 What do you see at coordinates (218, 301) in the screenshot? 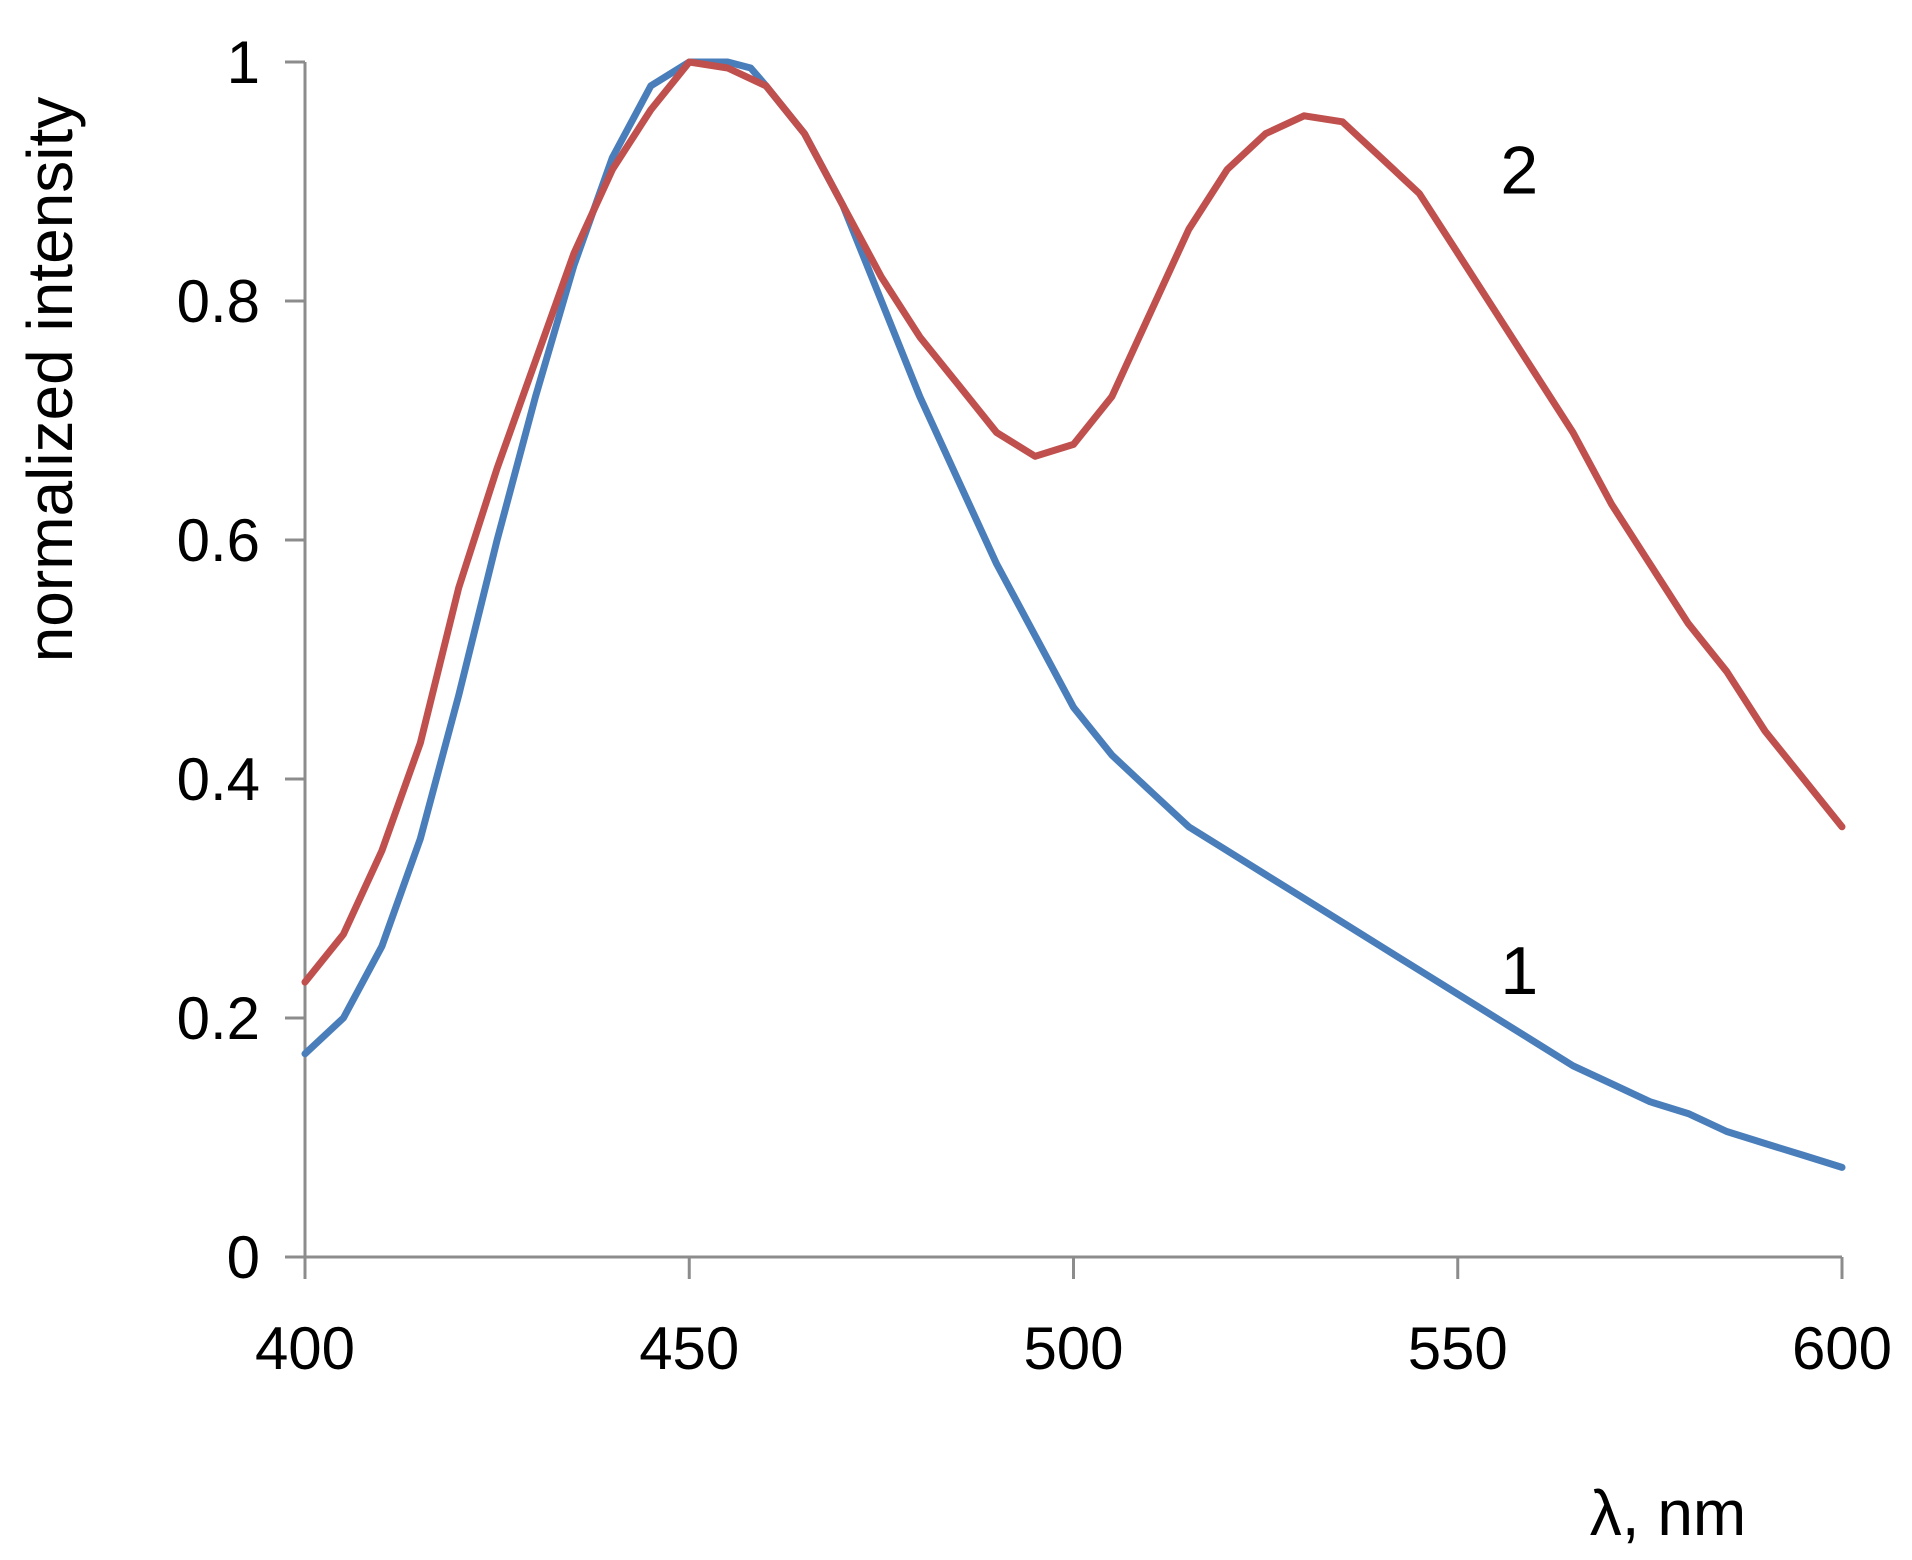
I see `y-tick-label: 0.8` at bounding box center [218, 301].